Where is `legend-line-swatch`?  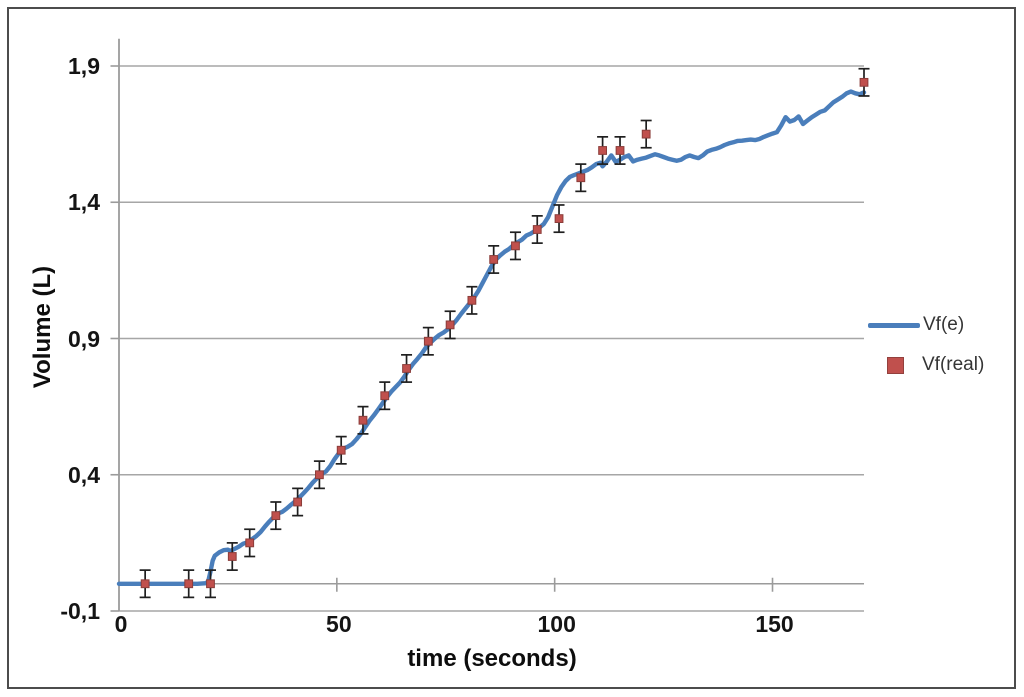 legend-line-swatch is located at coordinates (894, 325).